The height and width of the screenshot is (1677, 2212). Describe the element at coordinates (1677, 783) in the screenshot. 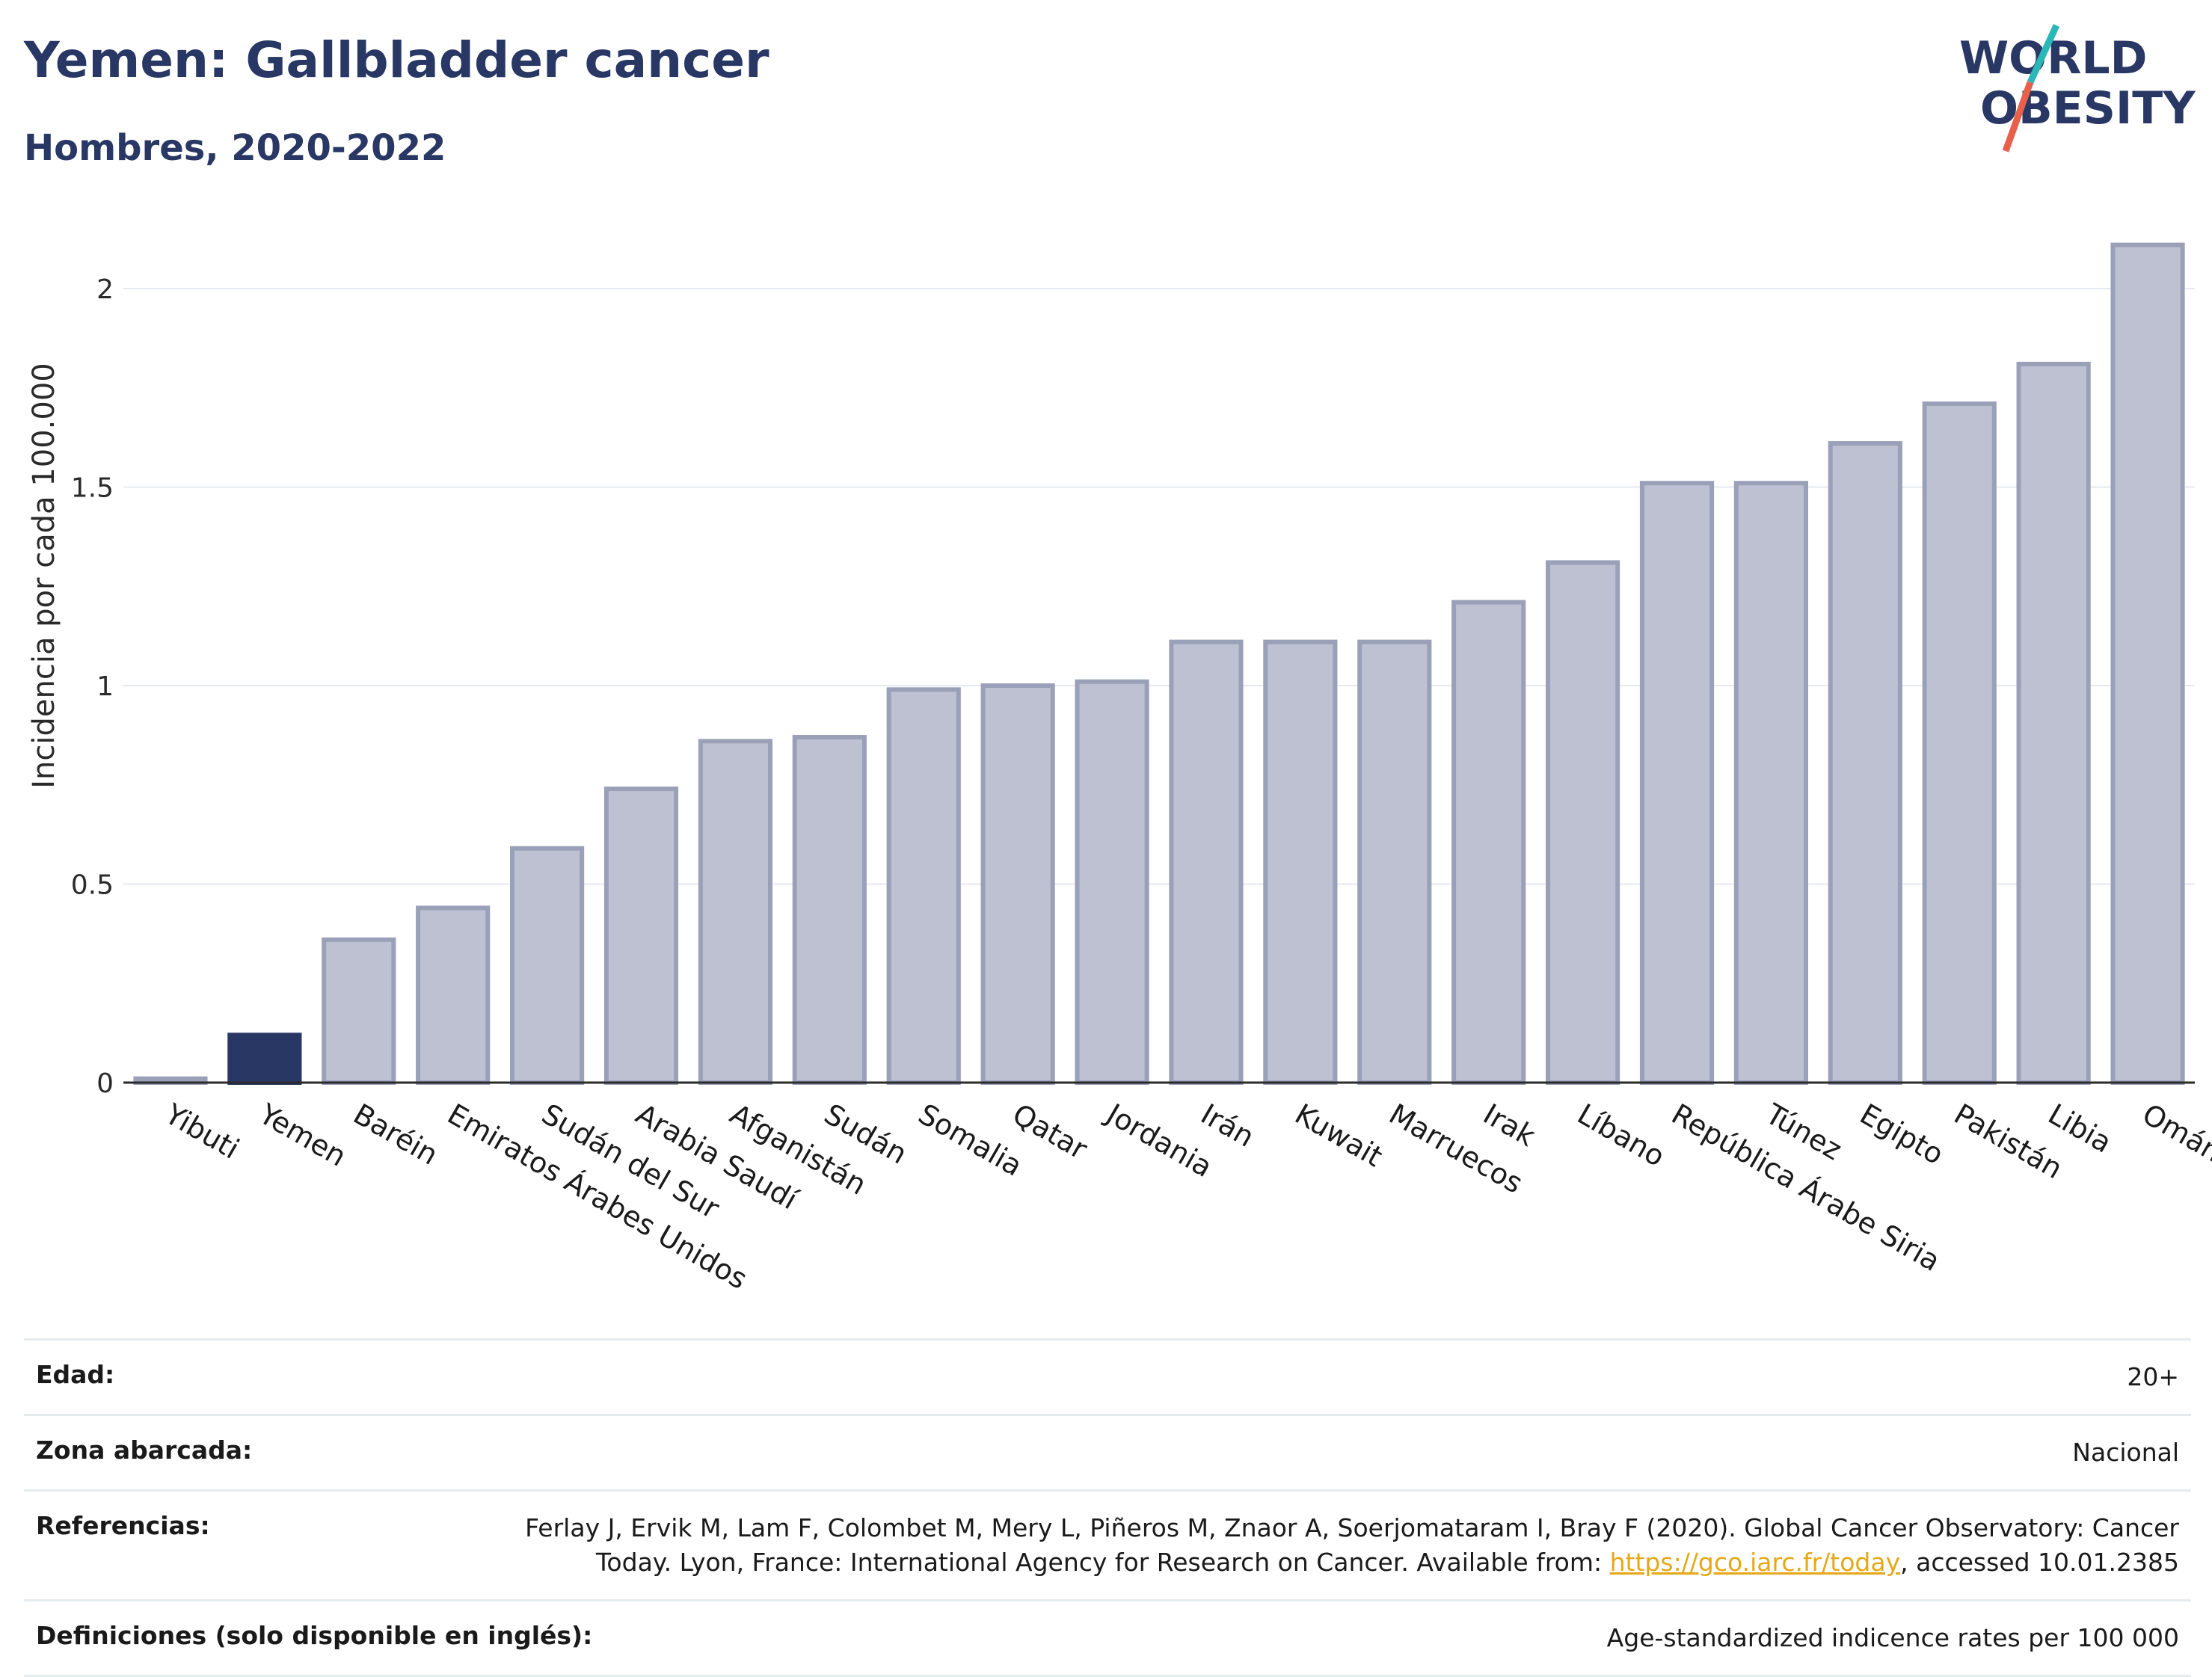

I see `bar-república-árabe-siria` at that location.